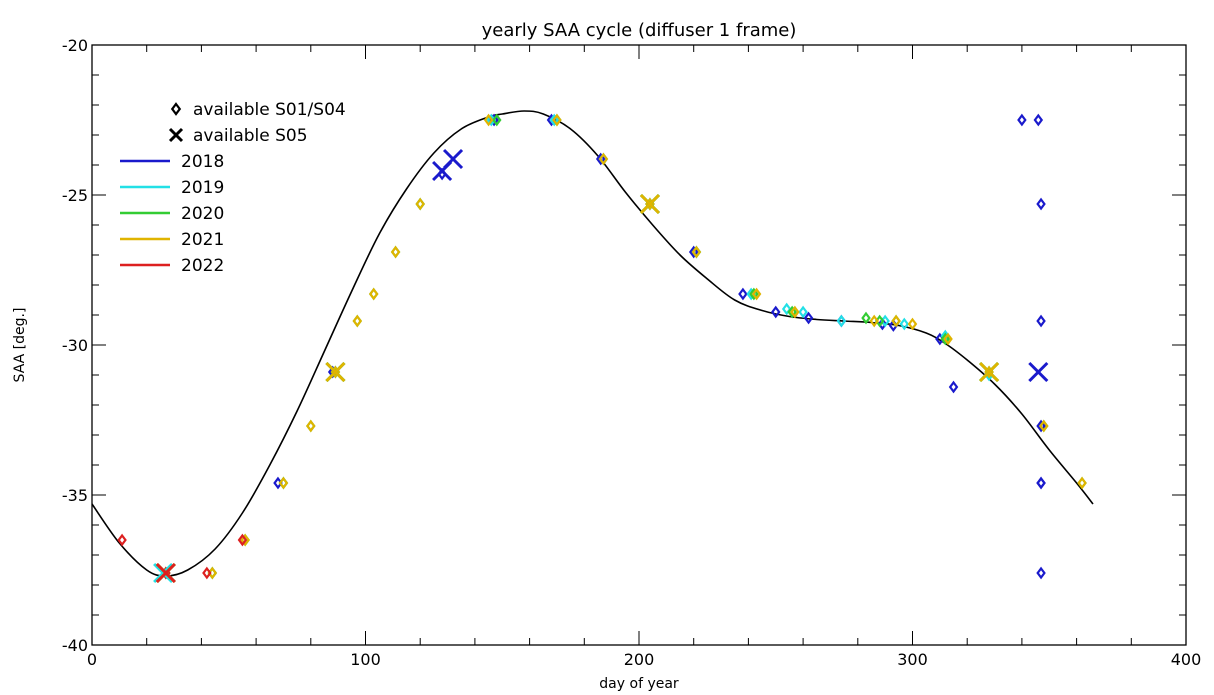 The width and height of the screenshot is (1214, 695). I want to click on cross-point-2019, so click(163, 573).